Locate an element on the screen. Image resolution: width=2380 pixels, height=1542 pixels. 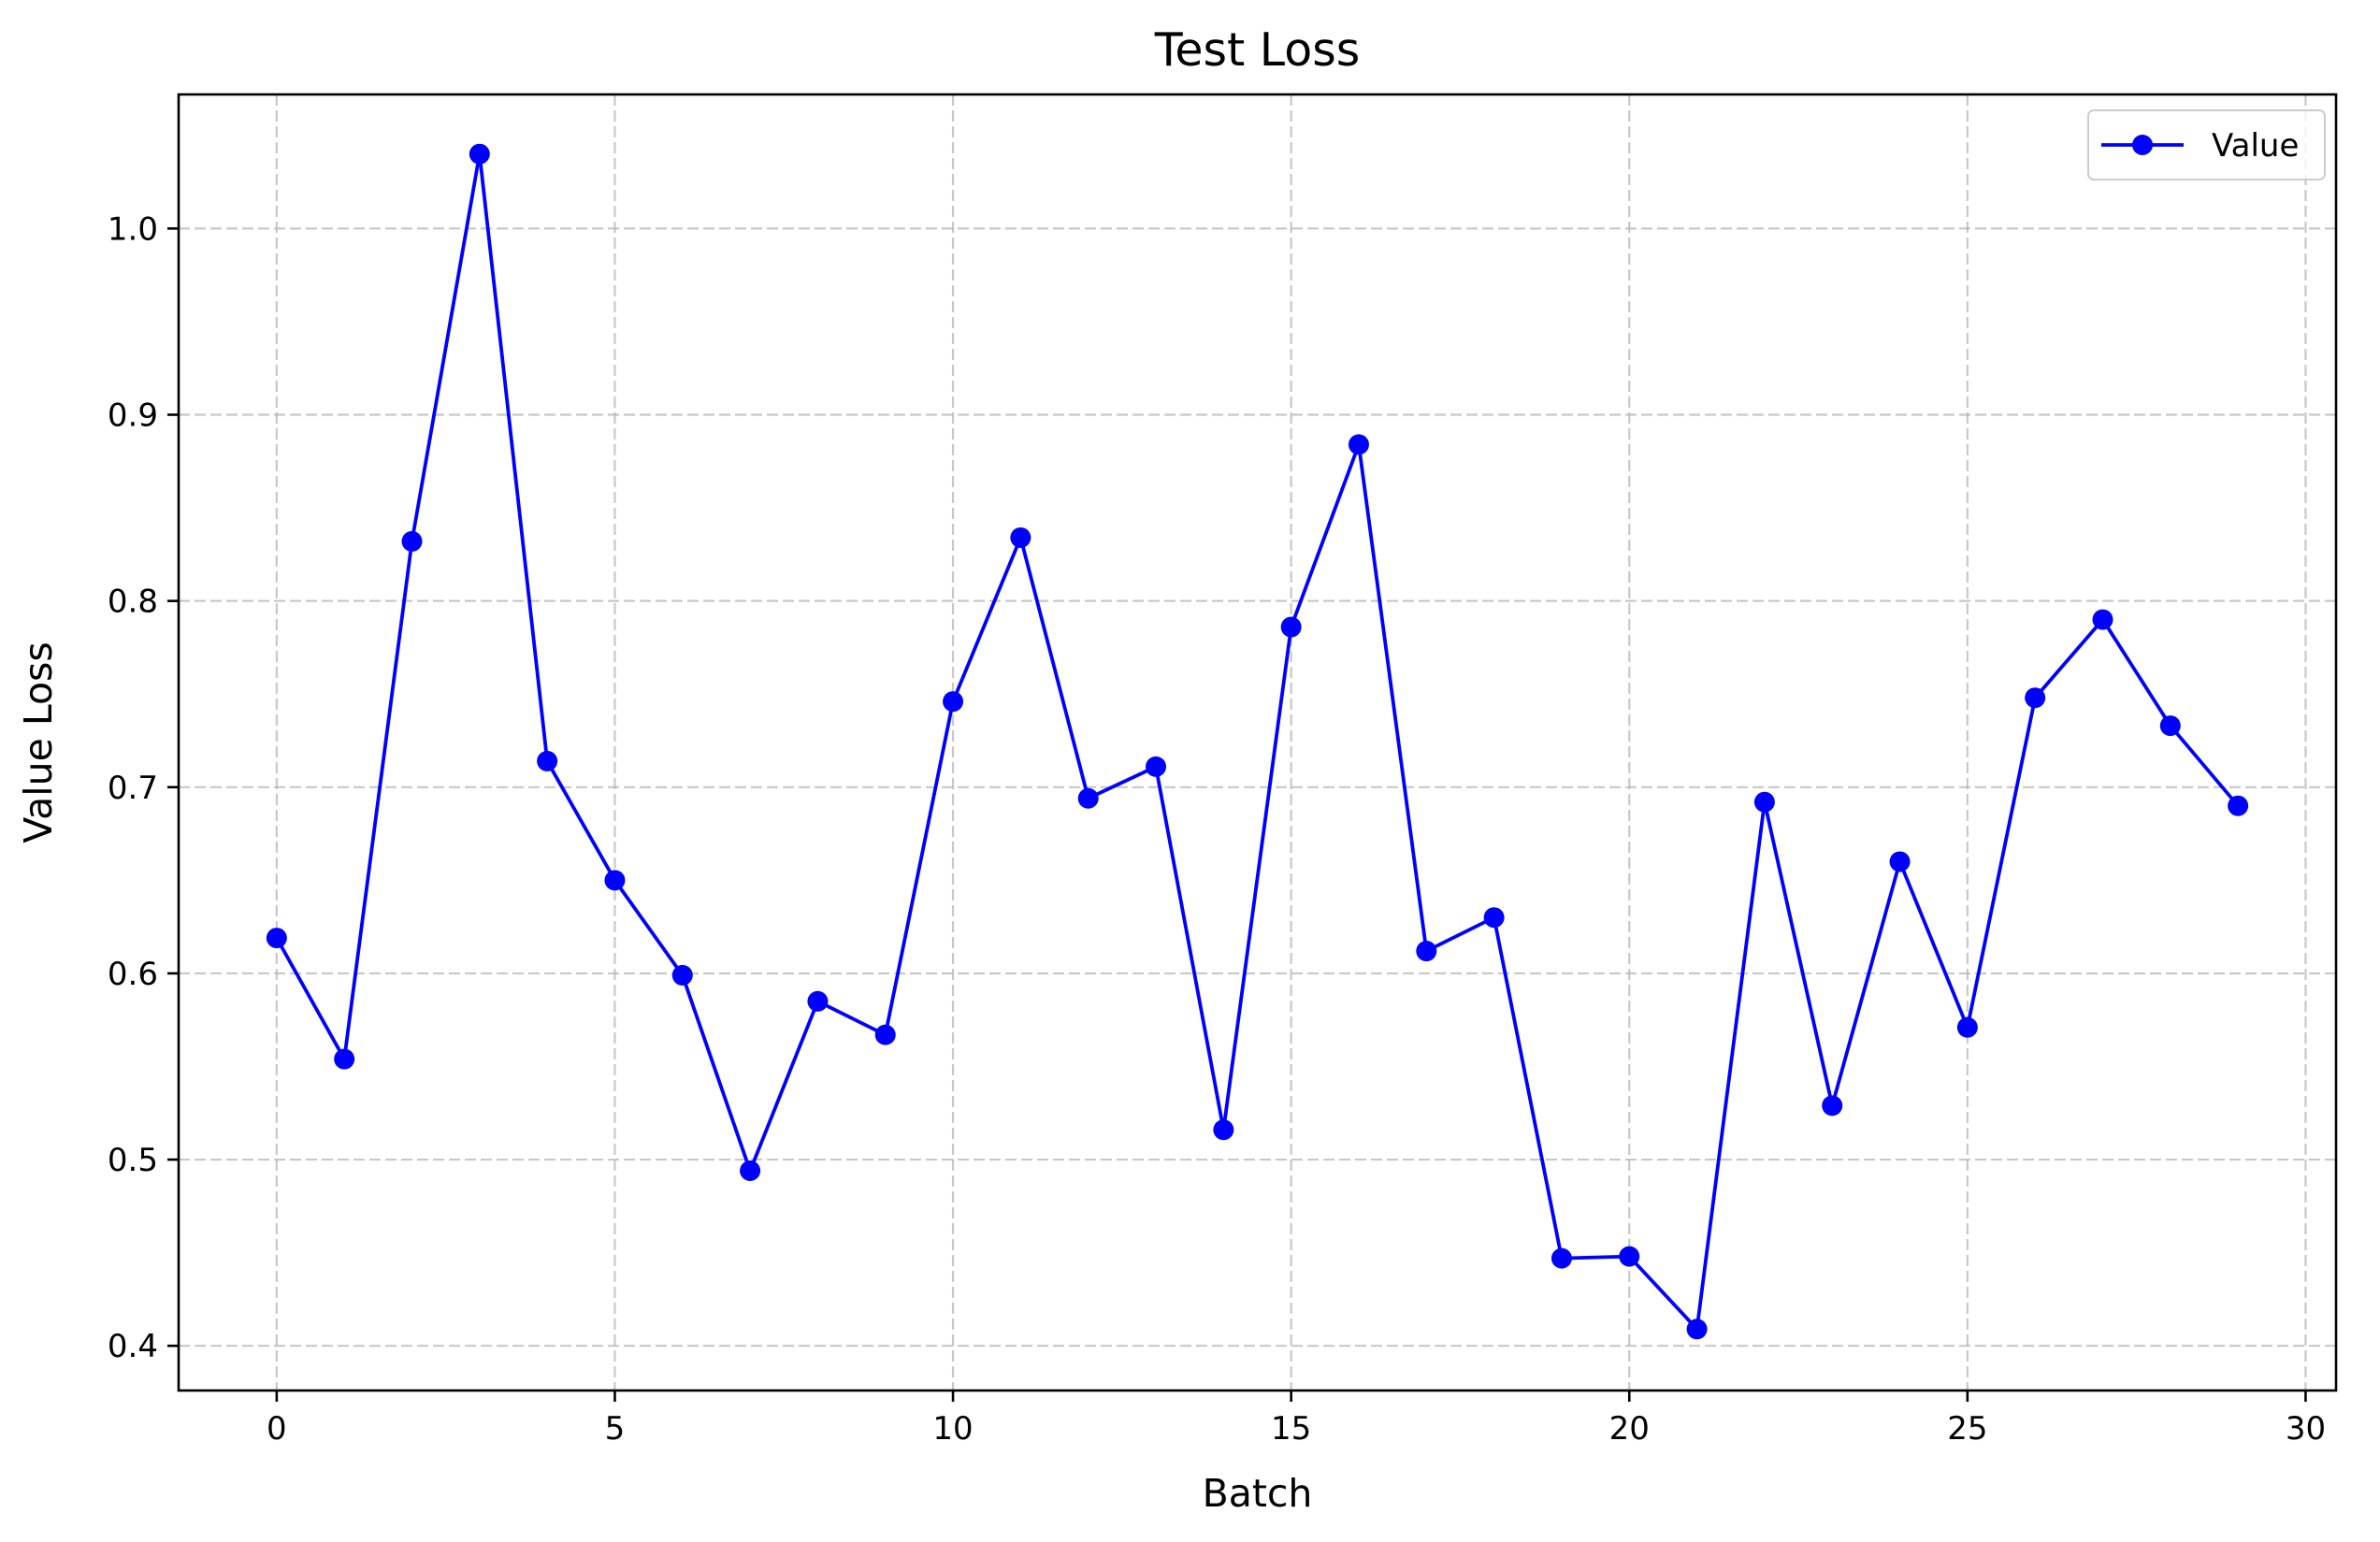
x-tick-label: 30 is located at coordinates (2306, 1429).